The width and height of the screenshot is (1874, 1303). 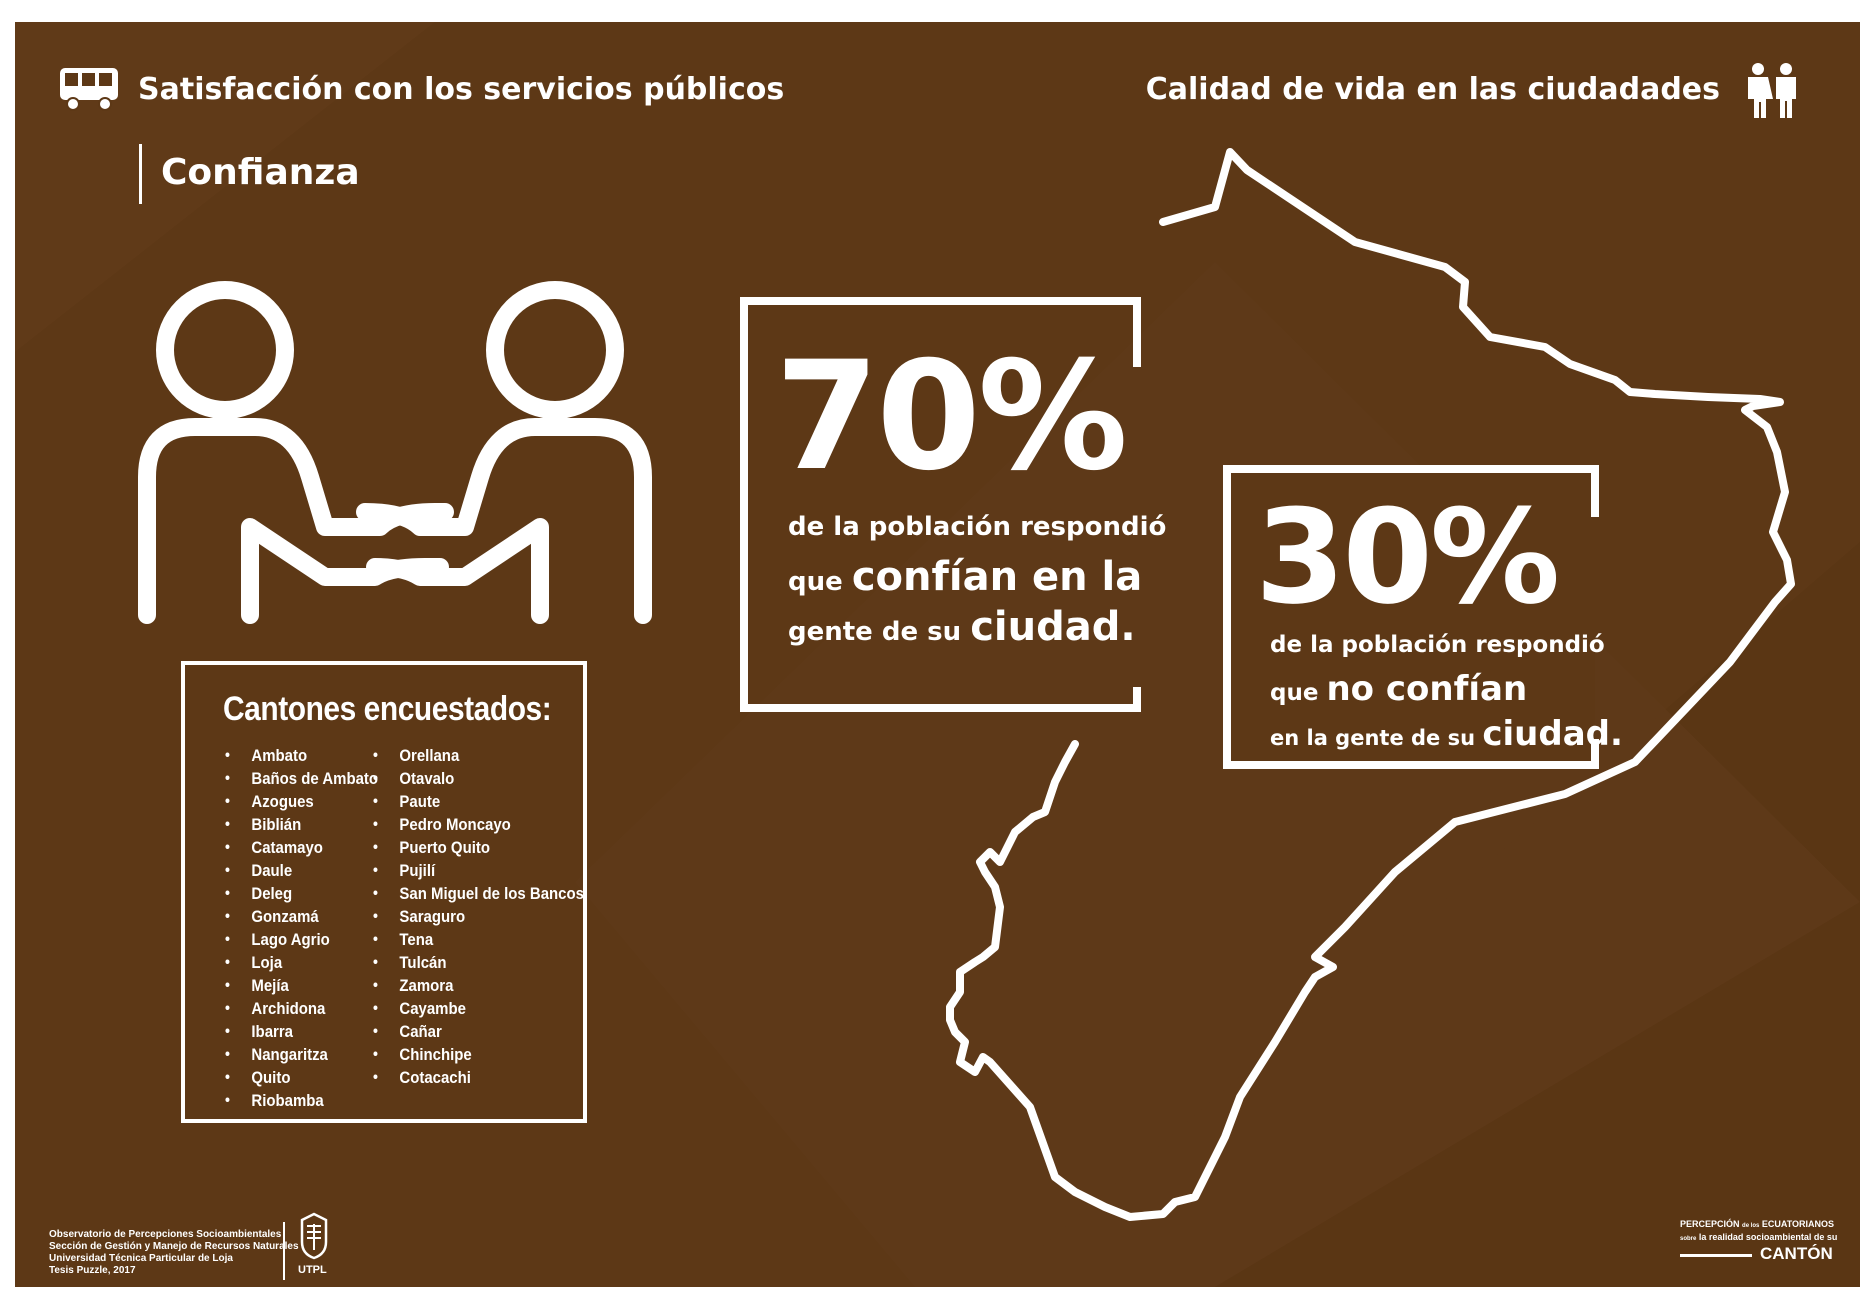 I want to click on stat-distrust-line2: que no confían, so click(x=1398, y=690).